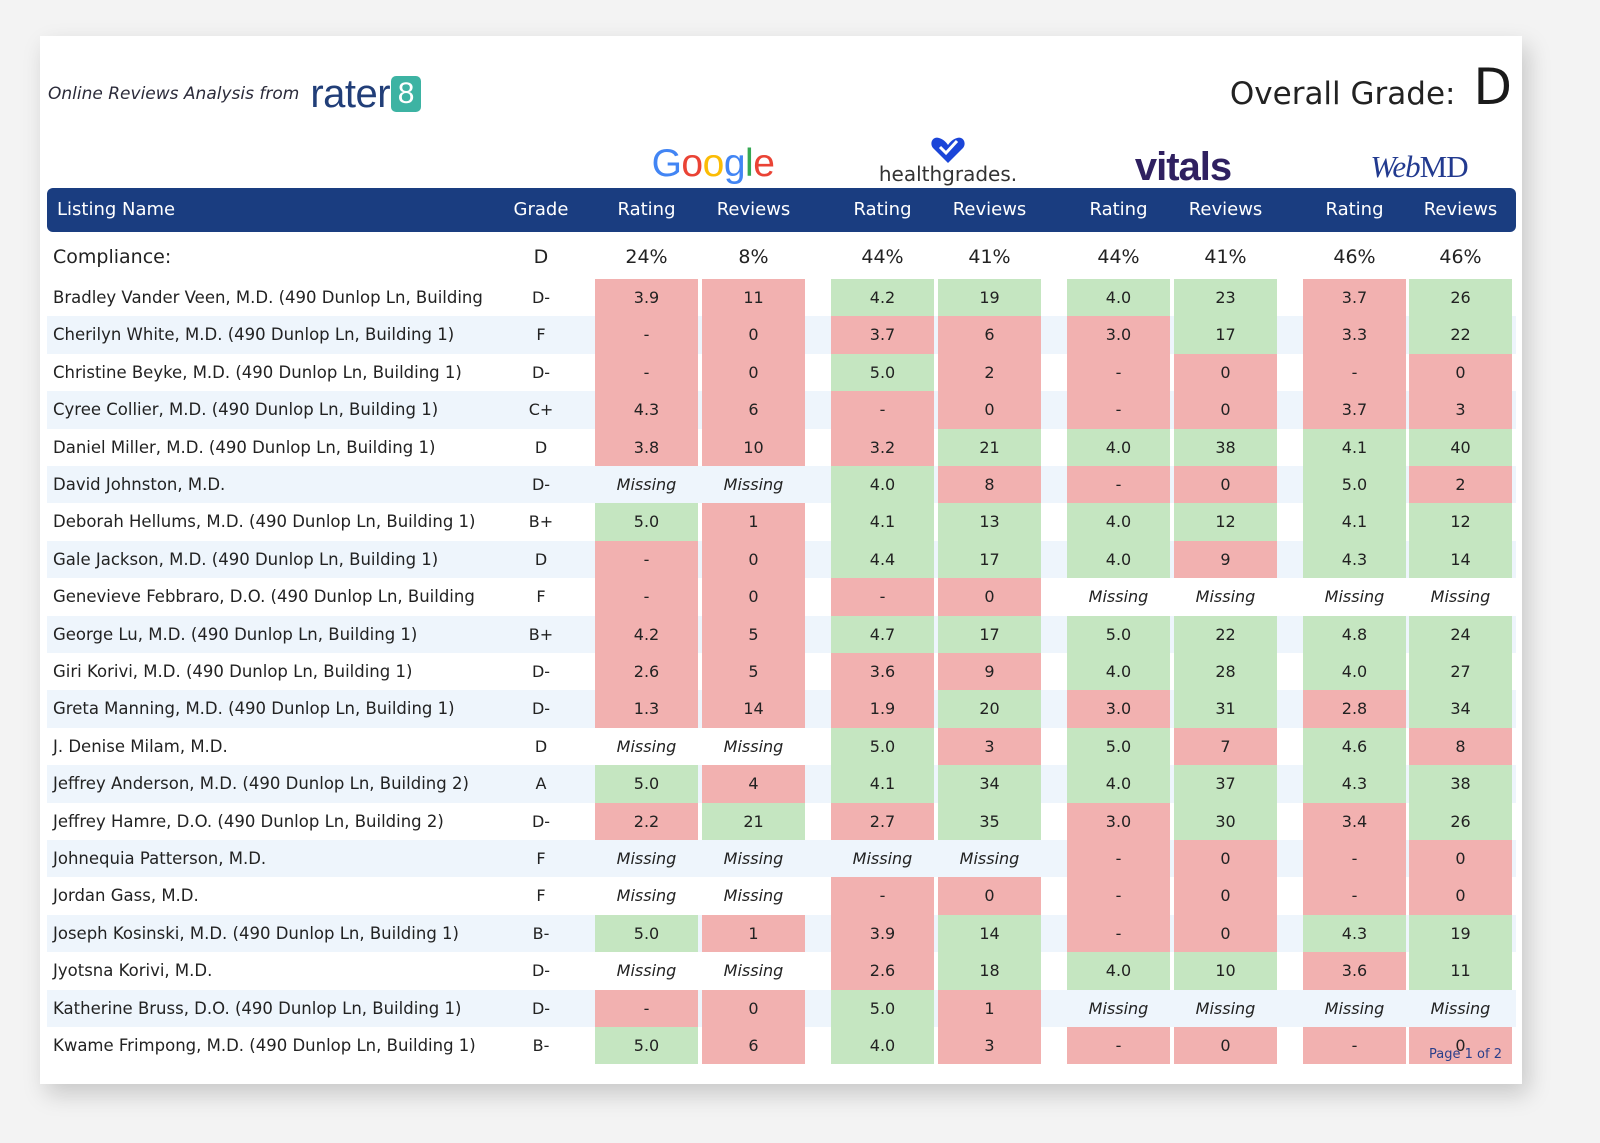  Describe the element at coordinates (1225, 634) in the screenshot. I see `vitals-reviews-cell: 22` at that location.